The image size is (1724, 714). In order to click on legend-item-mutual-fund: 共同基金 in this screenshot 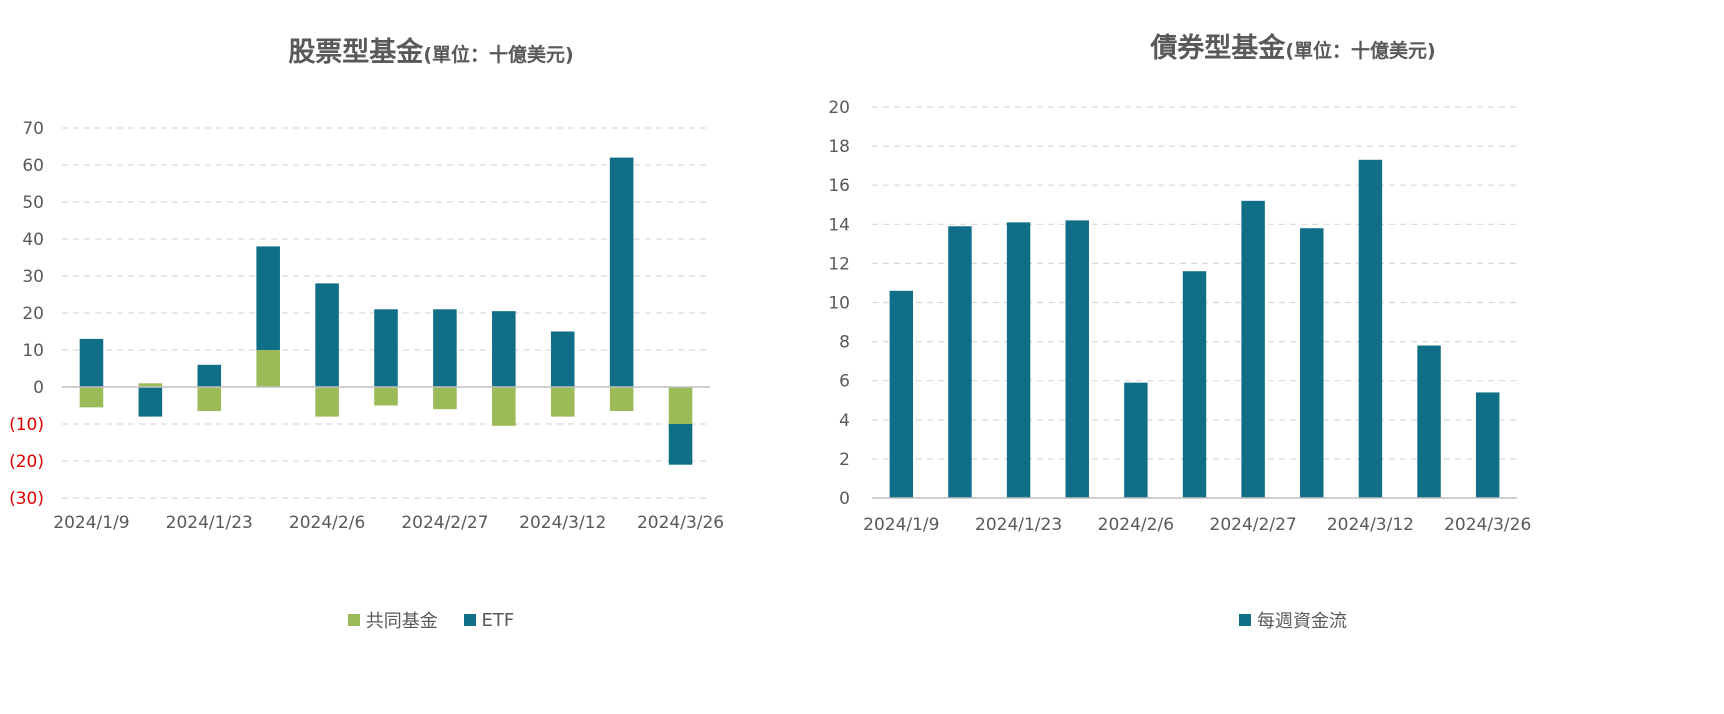, I will do `click(392, 620)`.